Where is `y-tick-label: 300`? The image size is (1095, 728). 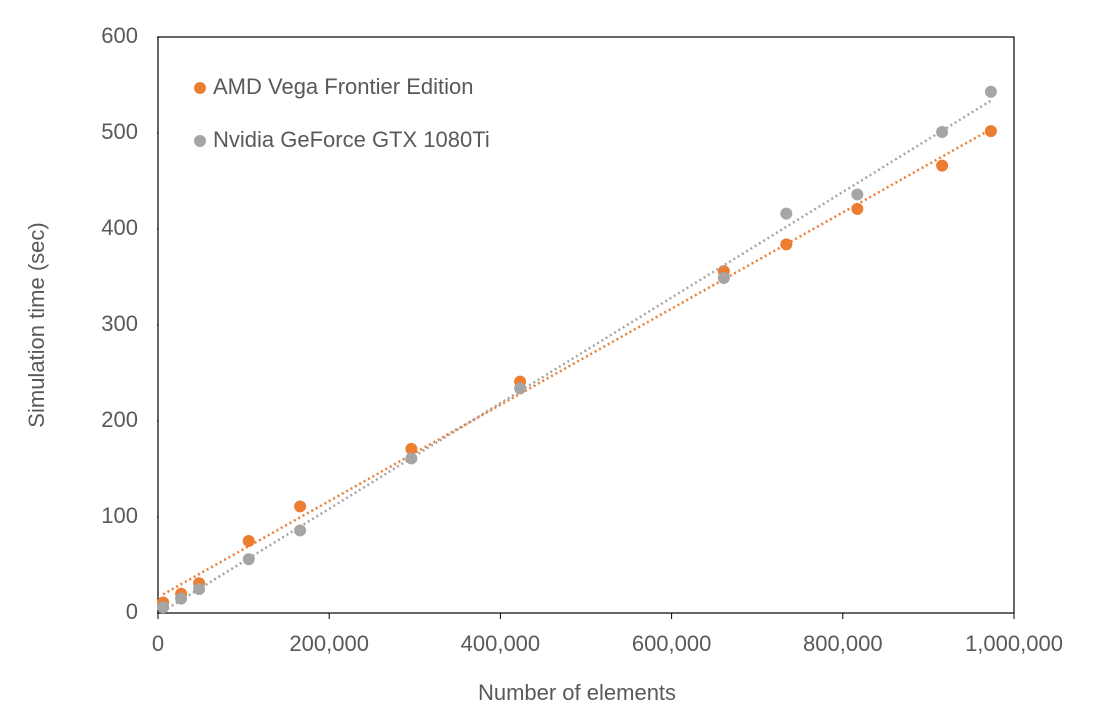 y-tick-label: 300 is located at coordinates (119, 323).